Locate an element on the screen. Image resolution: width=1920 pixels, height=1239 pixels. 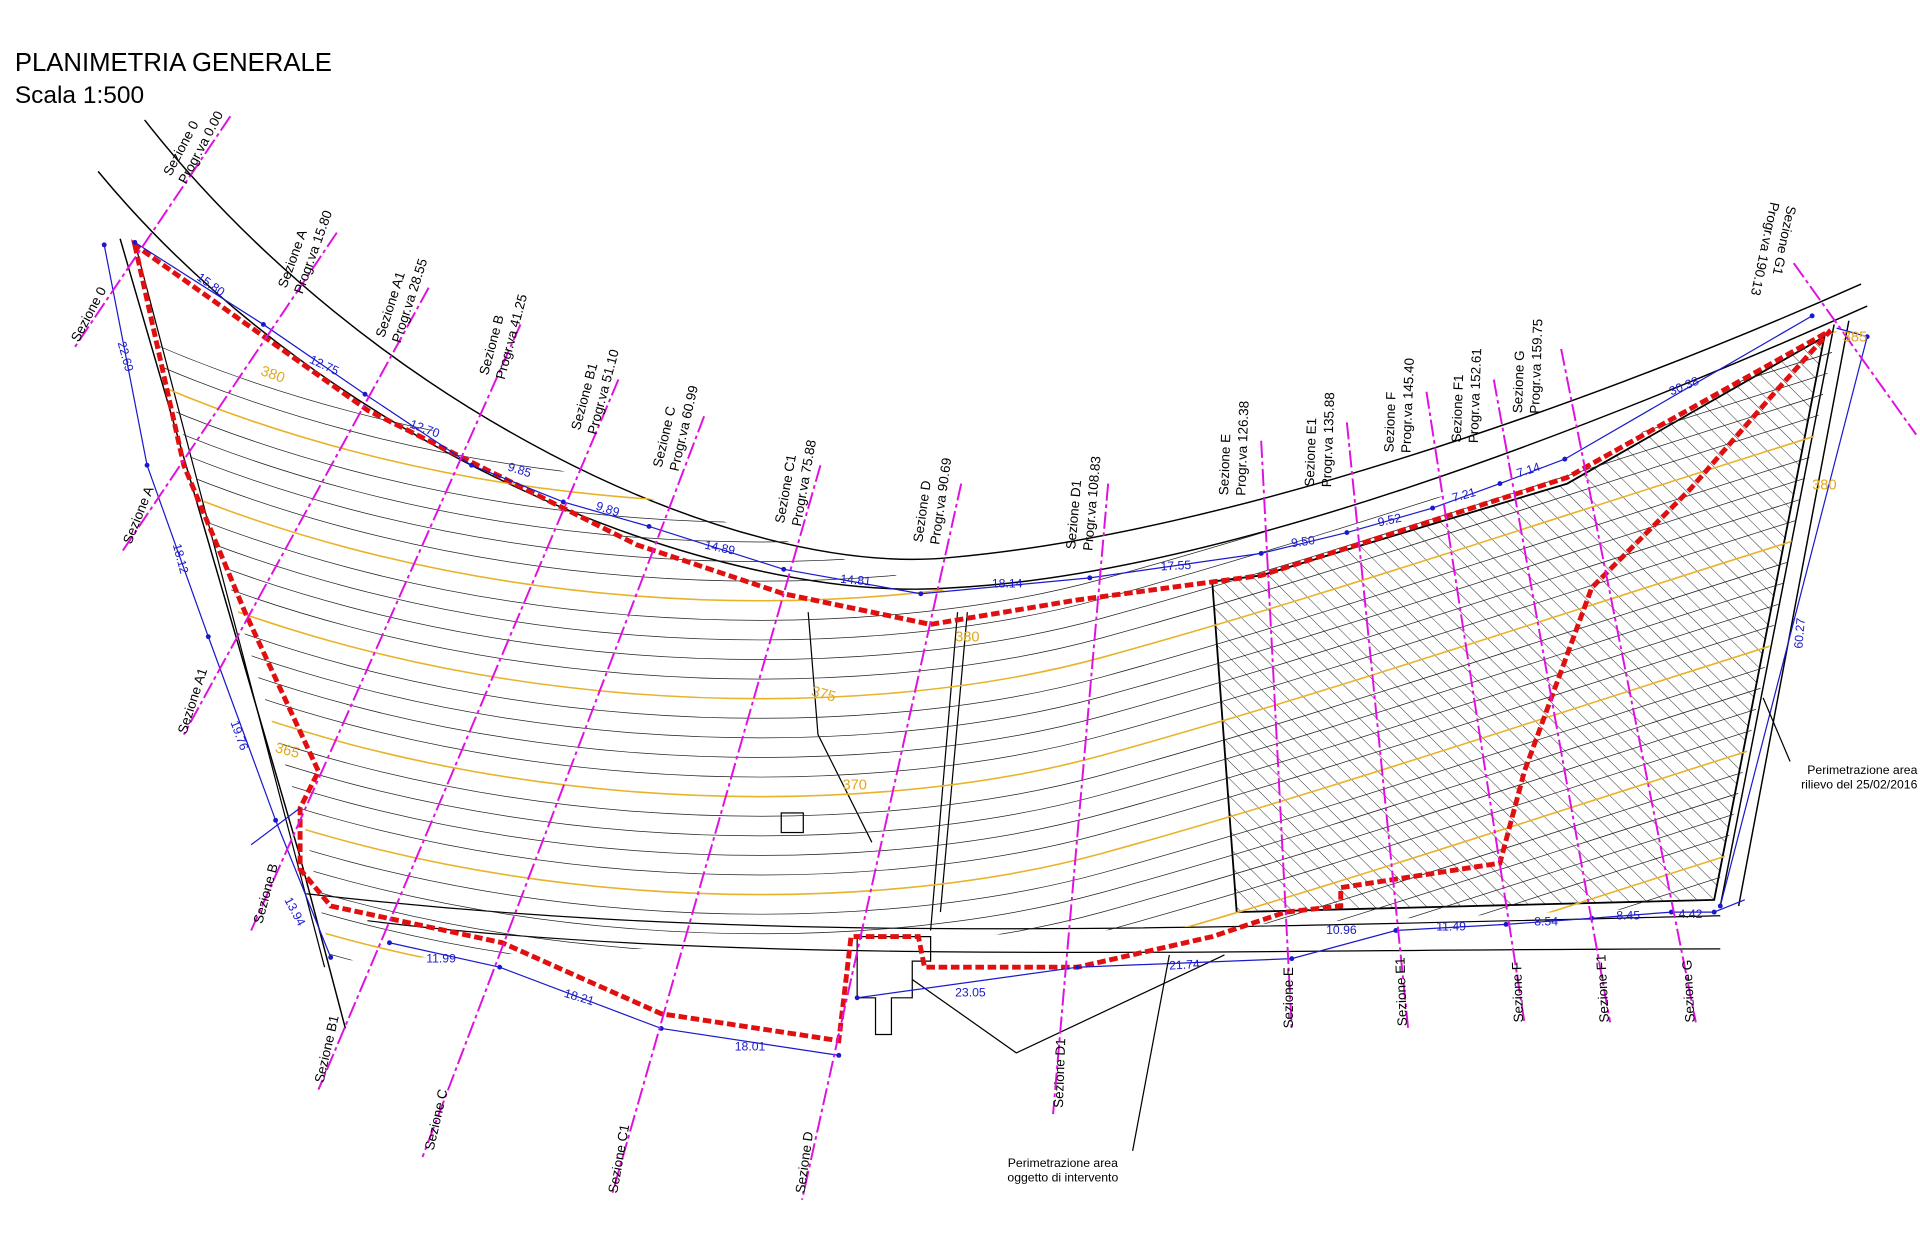
section-bottom-label: Sezione A1 is located at coordinates (192, 700).